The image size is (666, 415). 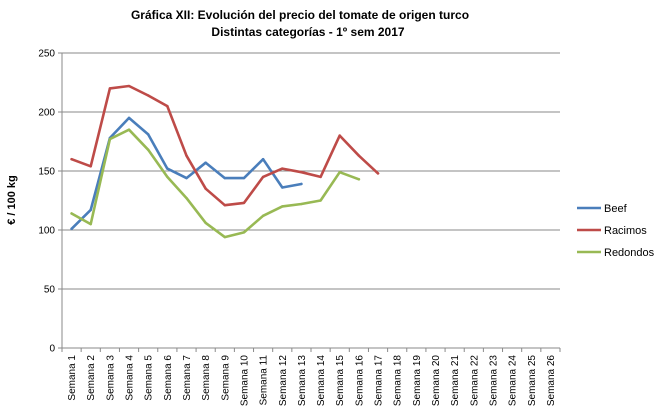 I want to click on x-tick-label: Semana 21, so click(x=455, y=381).